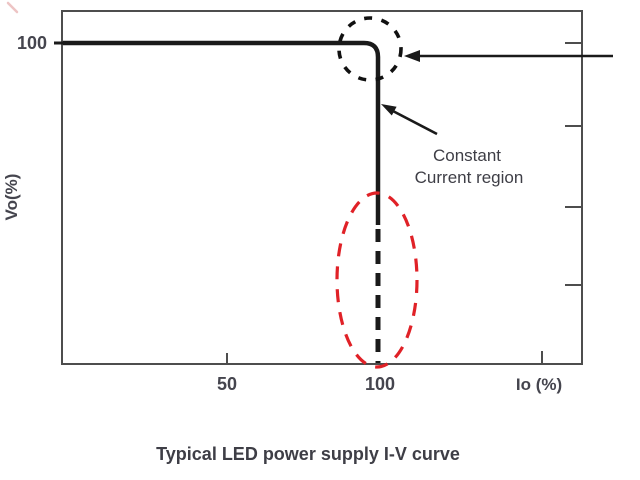 The image size is (640, 480). What do you see at coordinates (380, 384) in the screenshot?
I see `x-tick-label-100: 100` at bounding box center [380, 384].